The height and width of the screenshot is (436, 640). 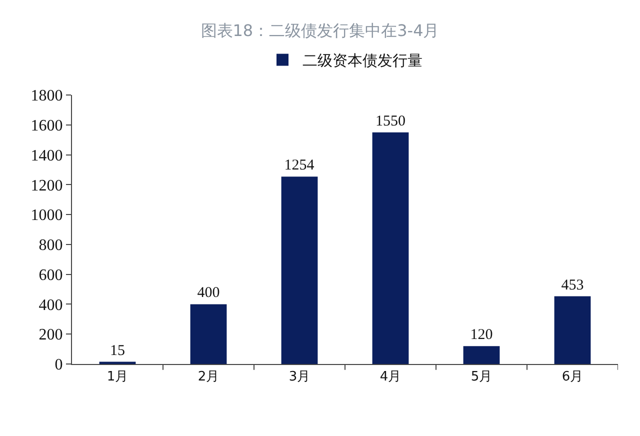 I want to click on x-tick-label: 5月, so click(x=481, y=377).